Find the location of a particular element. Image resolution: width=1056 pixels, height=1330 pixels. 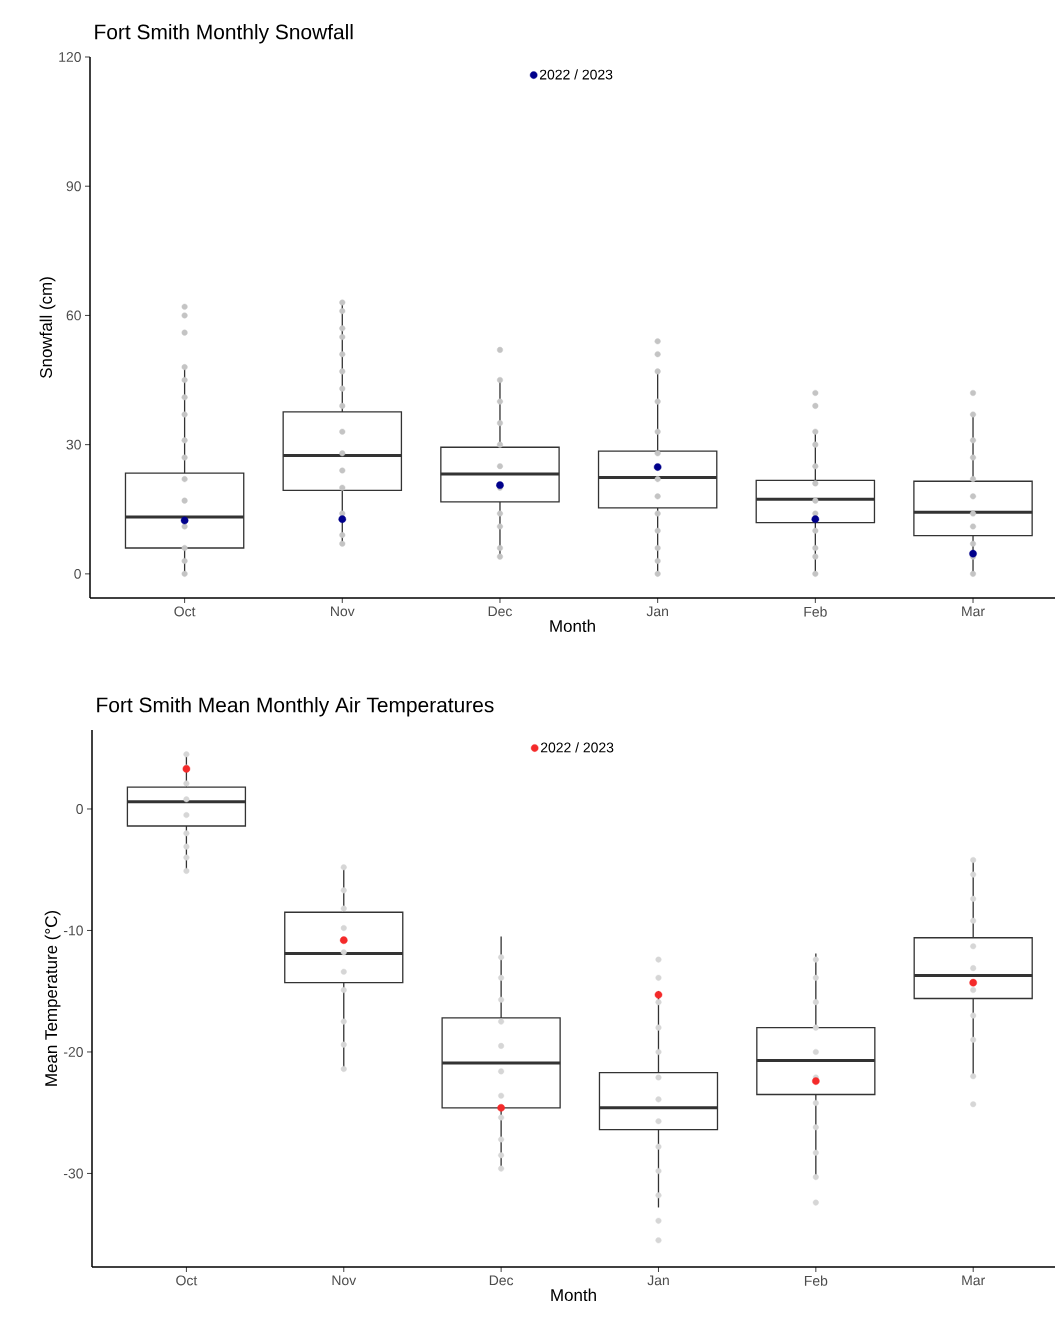

y-axis-title: Snowfall (cm) is located at coordinates (47, 328).